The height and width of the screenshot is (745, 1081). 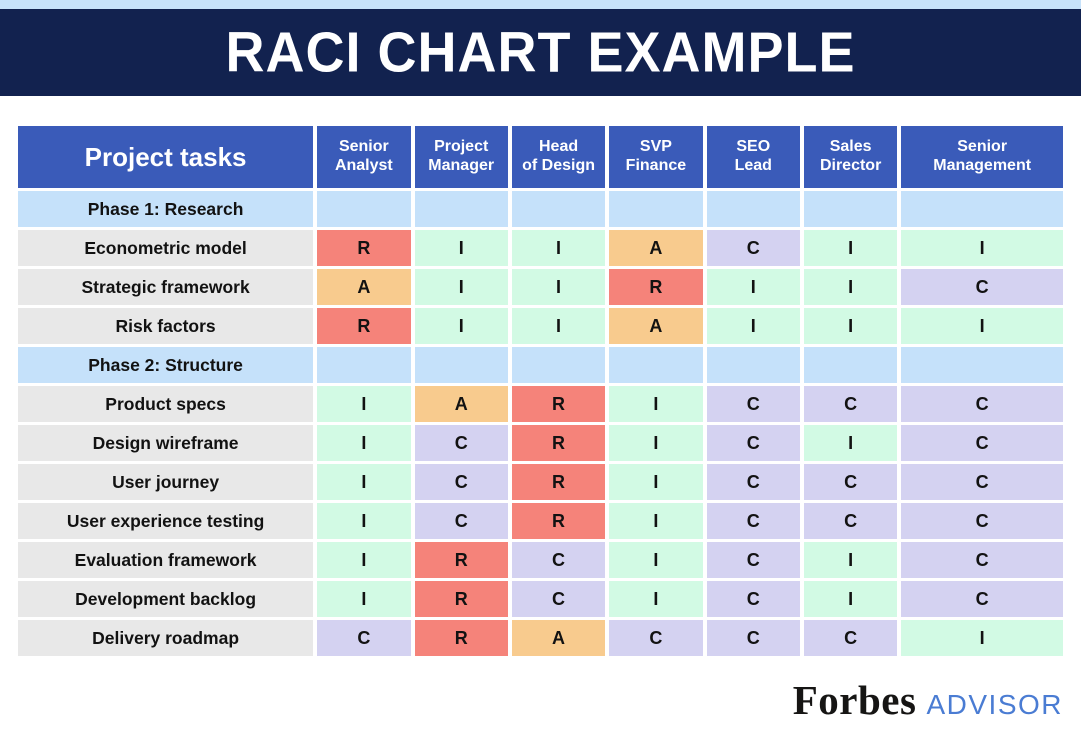 What do you see at coordinates (166, 404) in the screenshot?
I see `task-label: Product specs` at bounding box center [166, 404].